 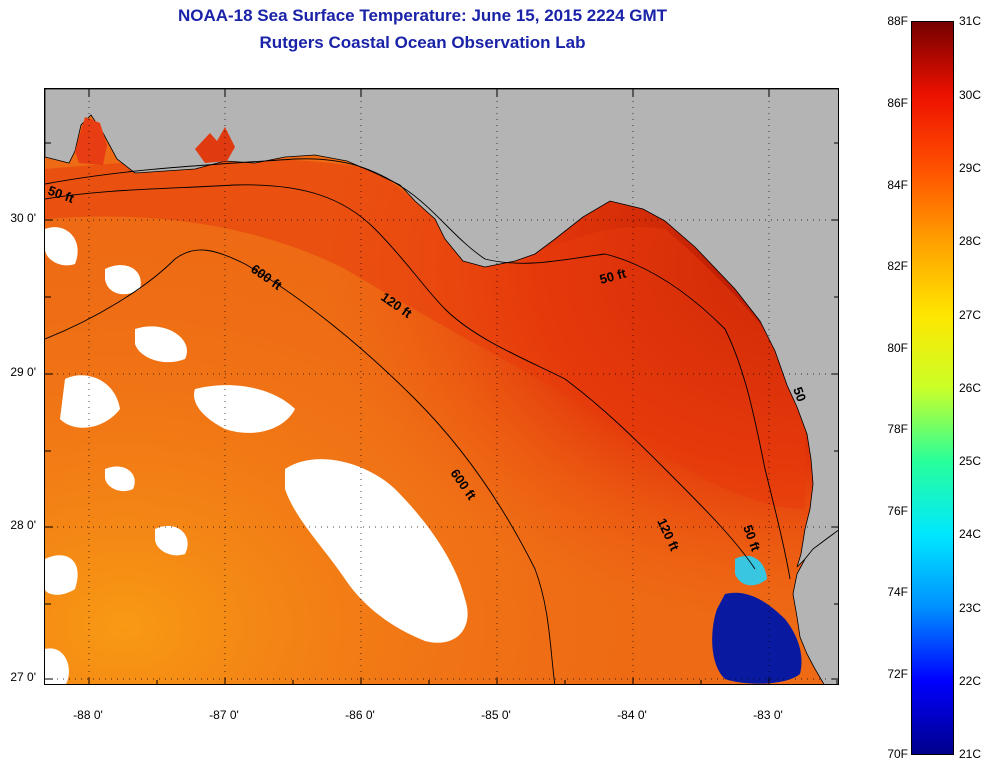 I want to click on colorbar-f-label: 74F, so click(x=897, y=592).